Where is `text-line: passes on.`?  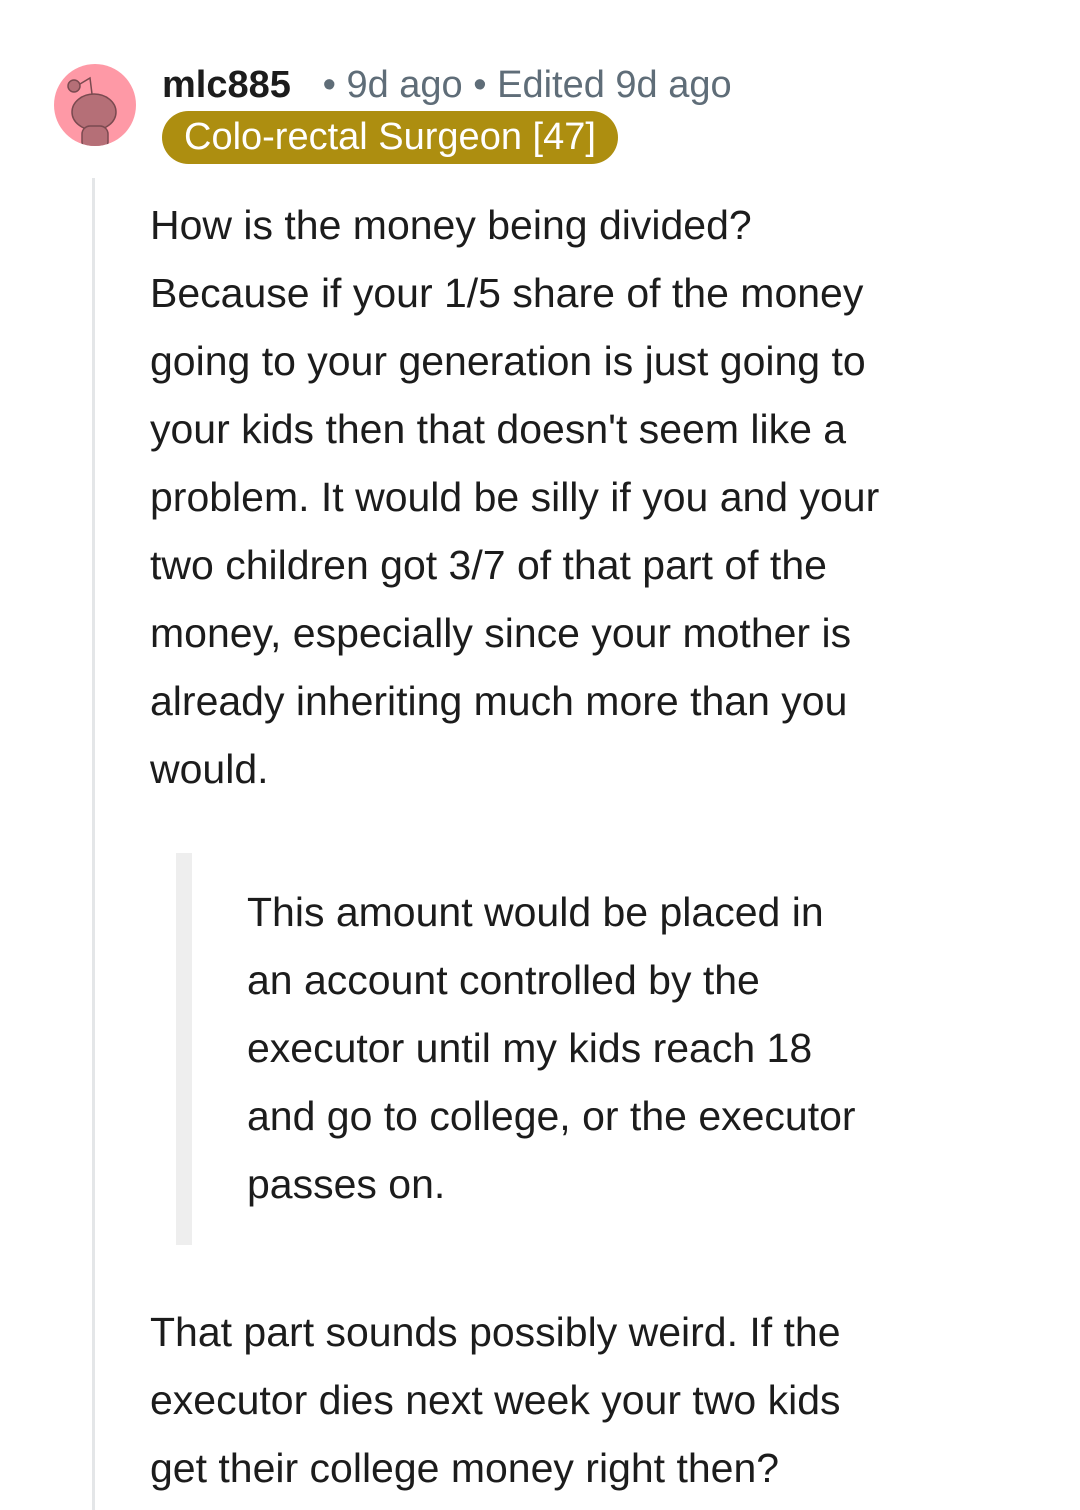 text-line: passes on. is located at coordinates (346, 1184).